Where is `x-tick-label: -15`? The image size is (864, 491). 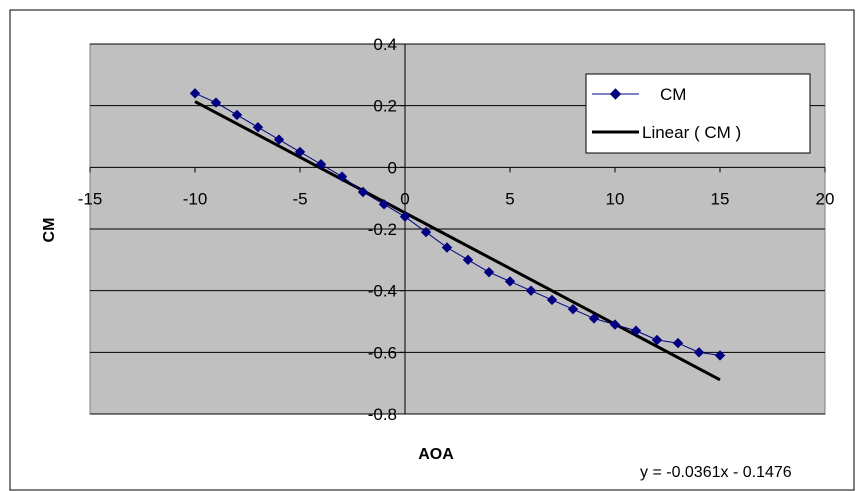
x-tick-label: -15 is located at coordinates (90, 198).